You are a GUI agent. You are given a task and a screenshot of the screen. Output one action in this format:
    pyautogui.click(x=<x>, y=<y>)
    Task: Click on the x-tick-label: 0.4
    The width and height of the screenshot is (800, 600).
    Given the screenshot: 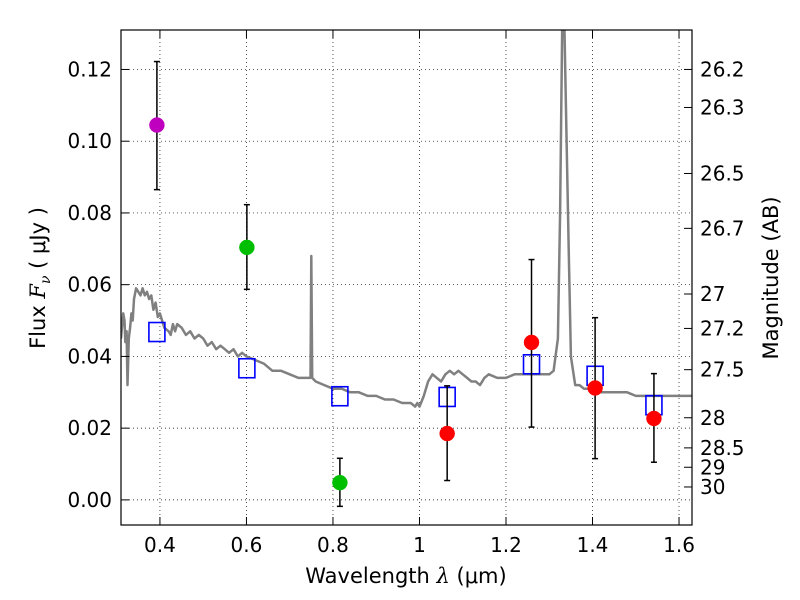 What is the action you would take?
    pyautogui.click(x=160, y=545)
    